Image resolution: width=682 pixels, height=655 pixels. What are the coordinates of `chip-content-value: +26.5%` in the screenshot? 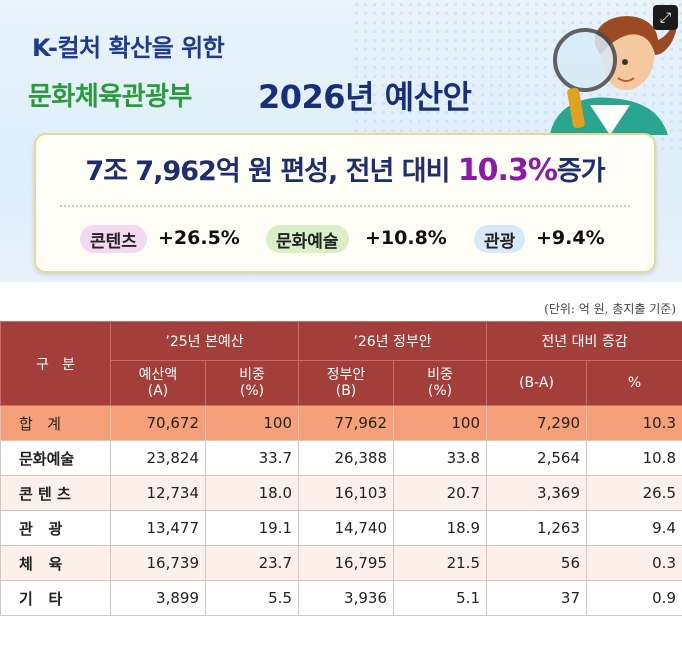 It's located at (199, 238).